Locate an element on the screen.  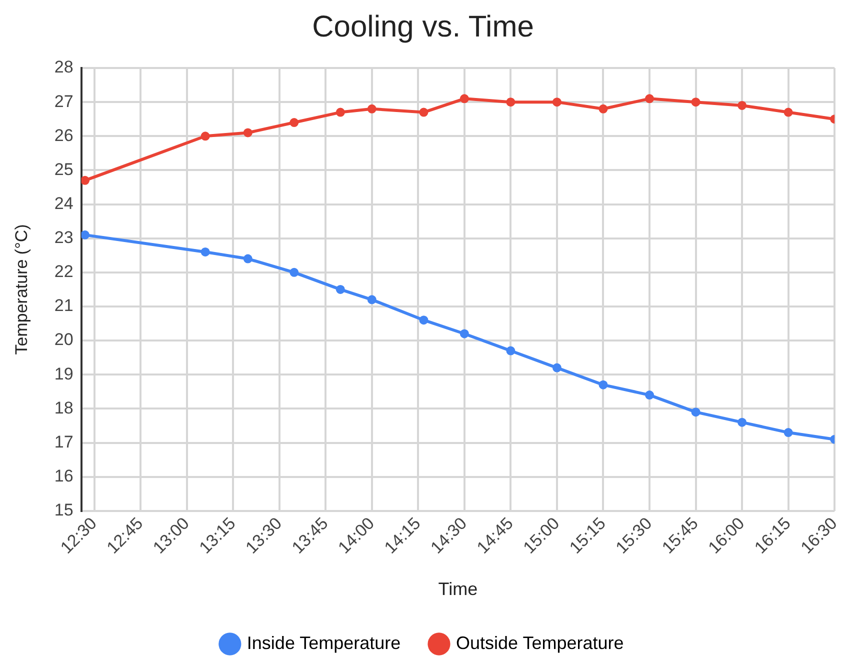
x-axis-title: Time is located at coordinates (458, 589).